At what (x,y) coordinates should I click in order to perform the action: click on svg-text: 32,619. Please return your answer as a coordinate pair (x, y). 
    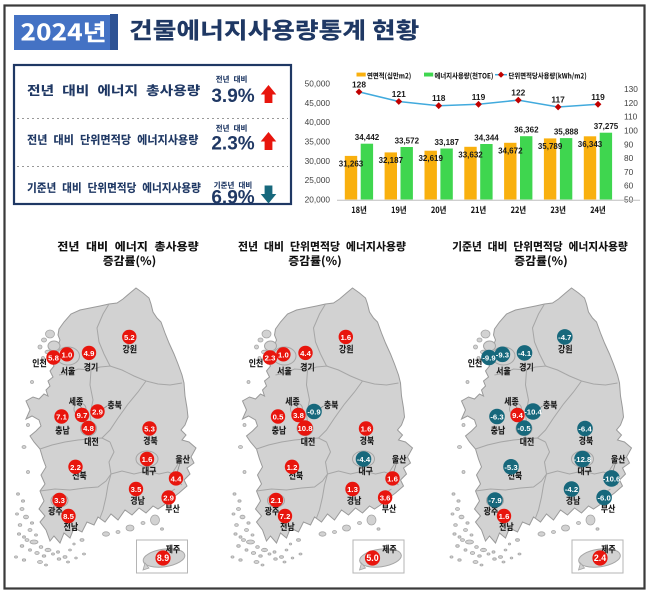
    Looking at the image, I should click on (430, 158).